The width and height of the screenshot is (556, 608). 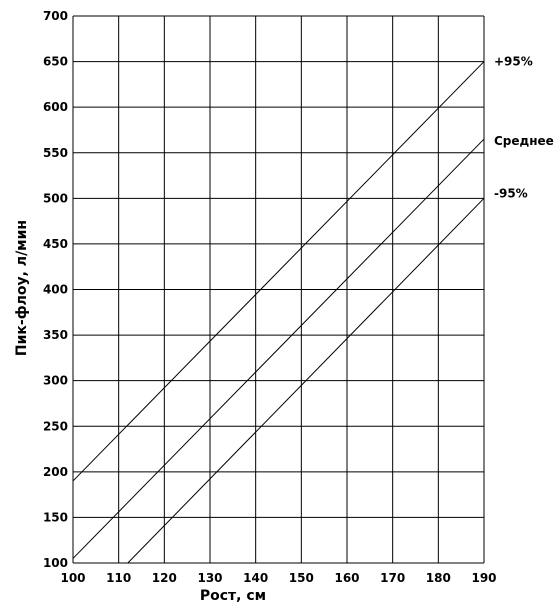 I want to click on y-tick-label: 450, so click(x=55, y=244).